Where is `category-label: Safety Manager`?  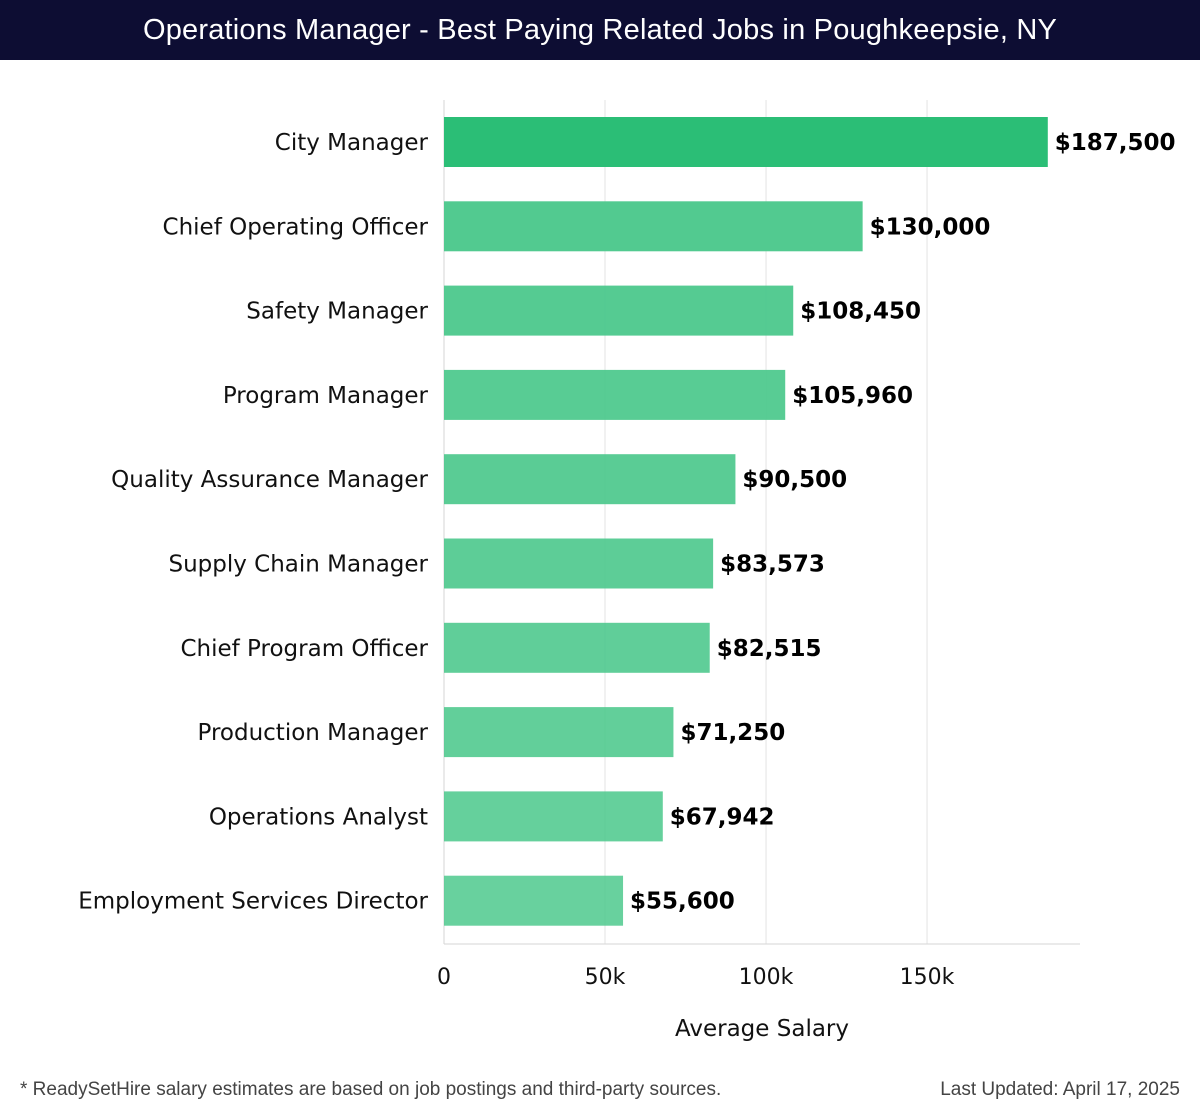
category-label: Safety Manager is located at coordinates (337, 312).